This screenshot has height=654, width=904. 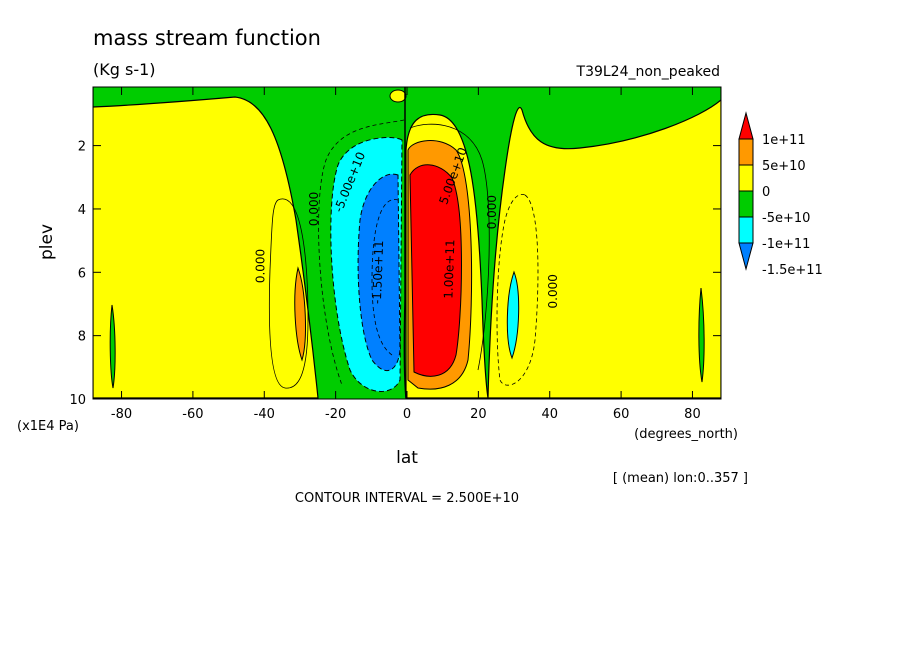 What do you see at coordinates (784, 140) in the screenshot?
I see `colorbar-label: 1e+11` at bounding box center [784, 140].